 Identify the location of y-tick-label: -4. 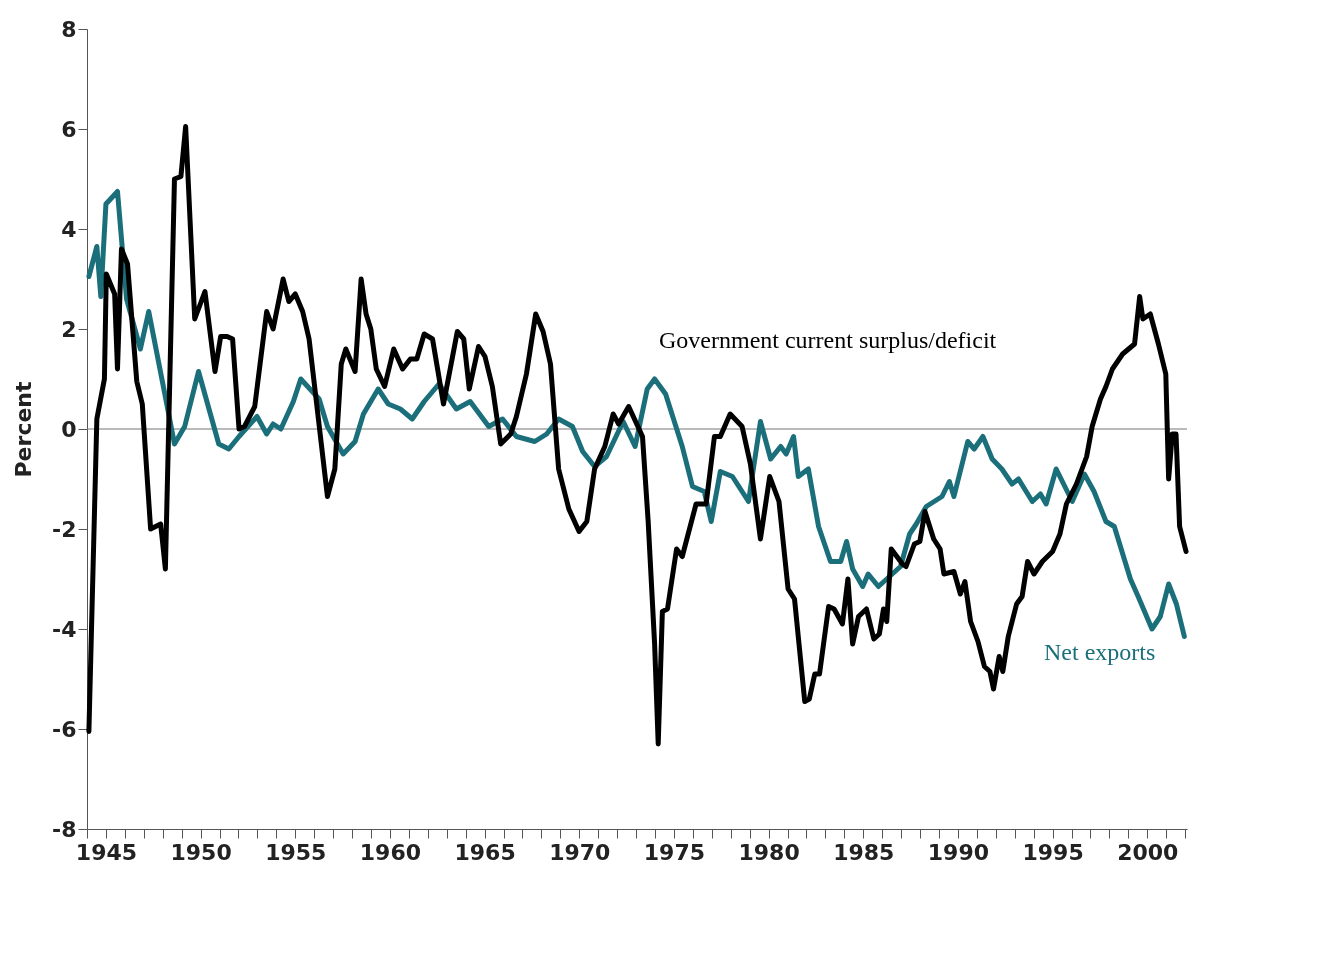
(64, 629).